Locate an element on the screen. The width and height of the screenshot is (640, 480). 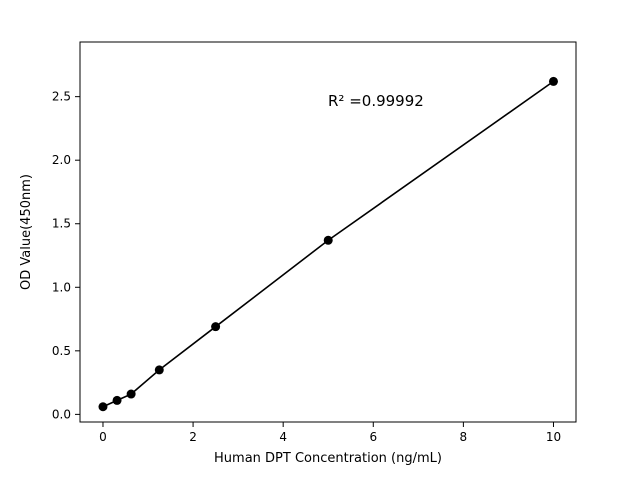
x-tick-label: 8 is located at coordinates (464, 437).